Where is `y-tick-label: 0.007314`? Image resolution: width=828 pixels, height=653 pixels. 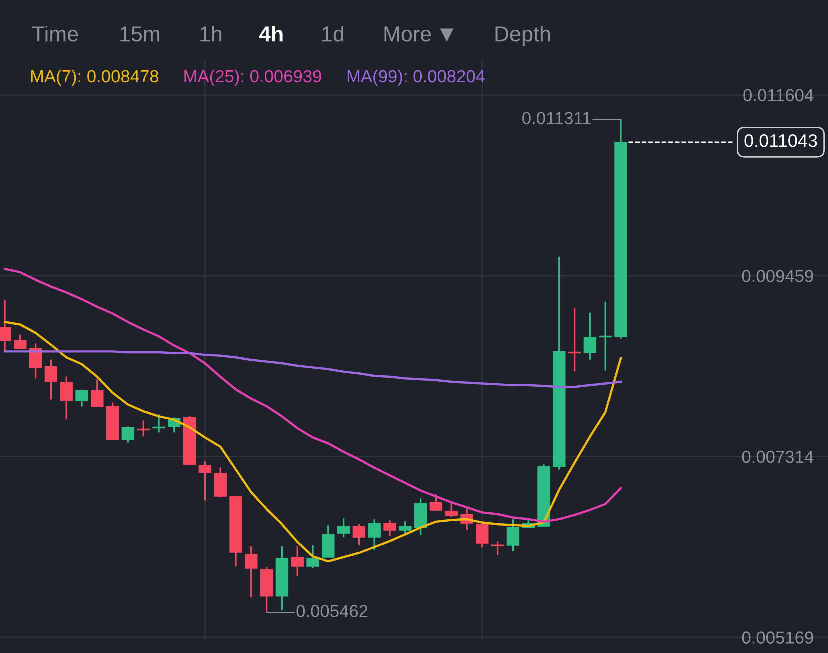 y-tick-label: 0.007314 is located at coordinates (778, 457).